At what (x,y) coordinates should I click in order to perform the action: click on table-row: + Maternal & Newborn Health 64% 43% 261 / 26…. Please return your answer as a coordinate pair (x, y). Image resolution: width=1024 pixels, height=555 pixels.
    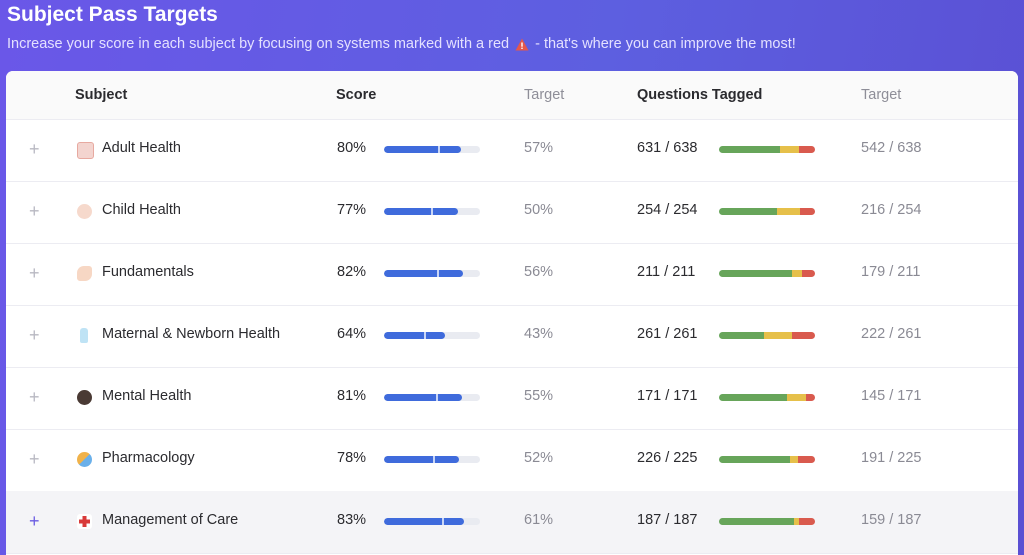
    Looking at the image, I should click on (512, 336).